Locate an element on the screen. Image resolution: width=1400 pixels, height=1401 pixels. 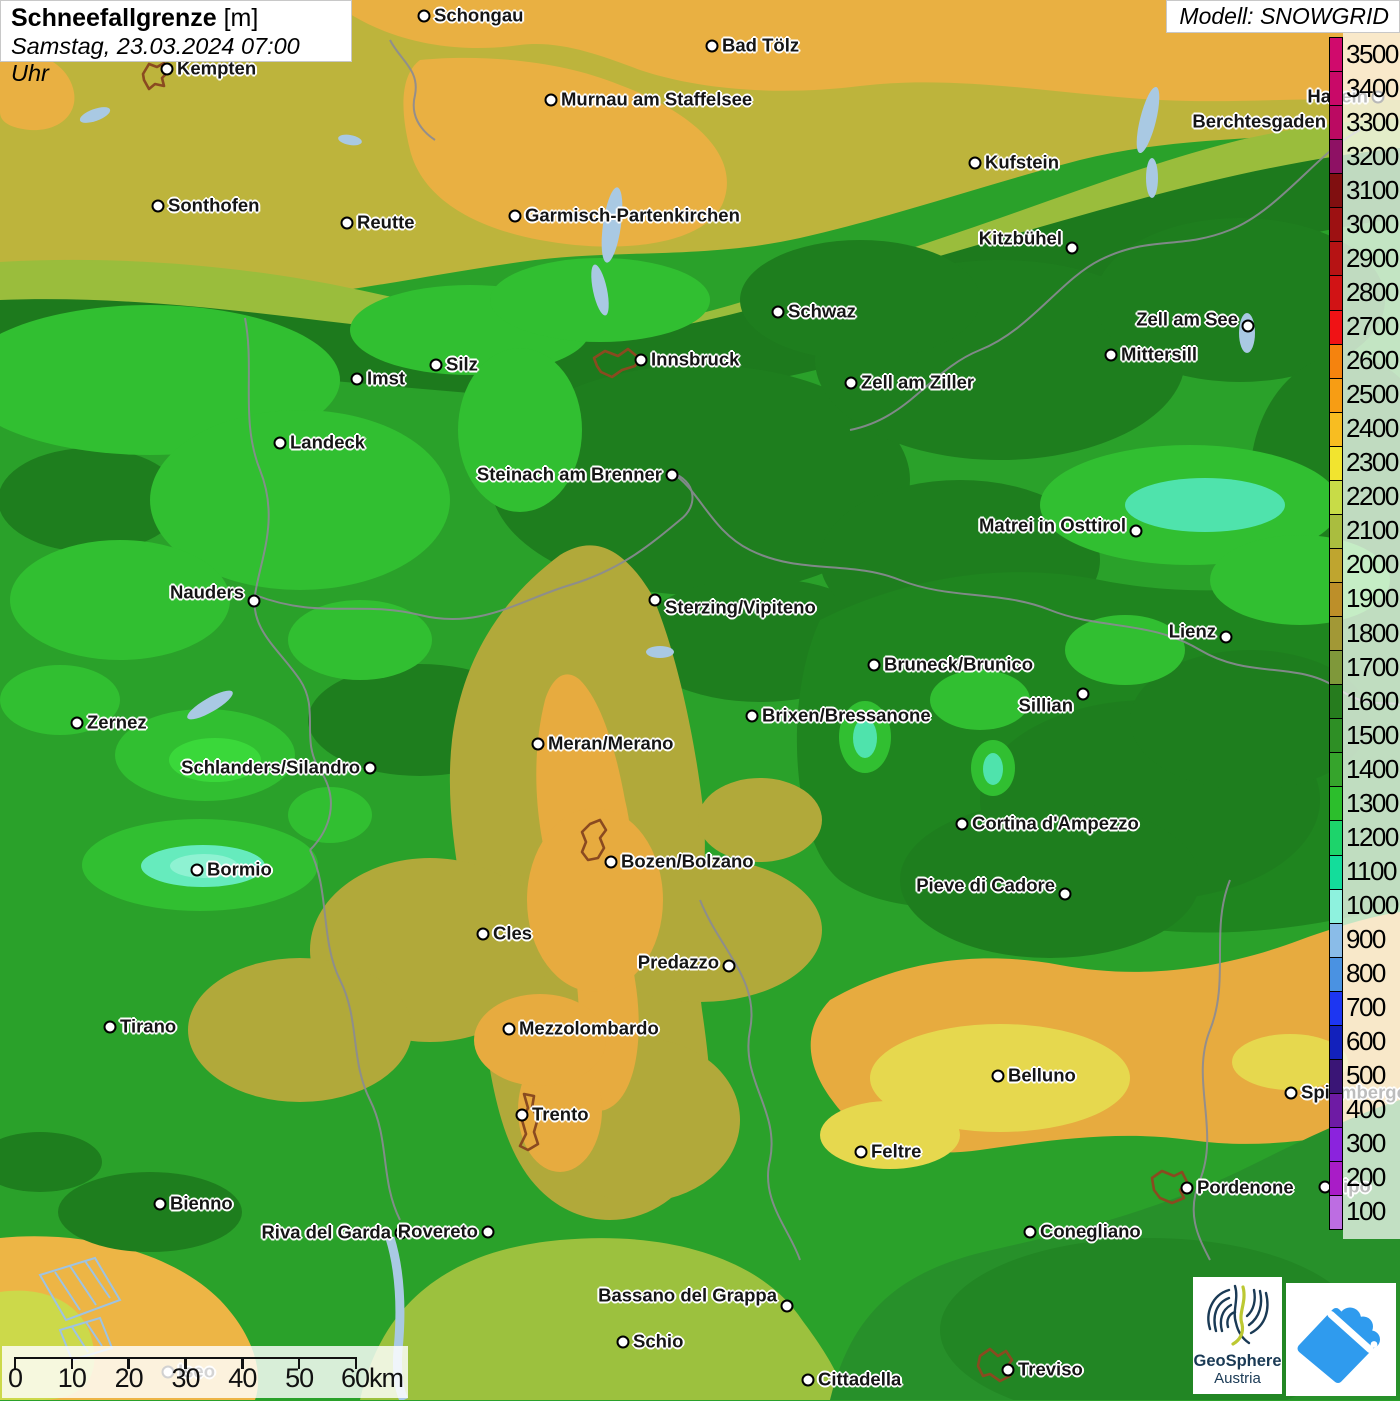
city-label: Meran/Merano is located at coordinates (611, 743).